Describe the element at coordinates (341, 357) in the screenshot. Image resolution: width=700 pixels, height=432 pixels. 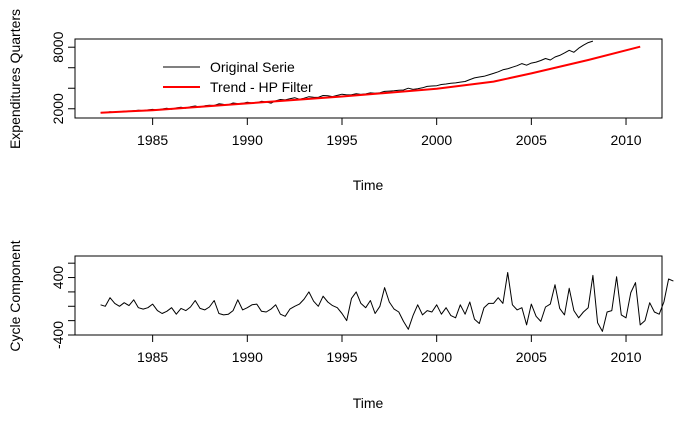
I see `cycle-x-tick-label: 1995` at that location.